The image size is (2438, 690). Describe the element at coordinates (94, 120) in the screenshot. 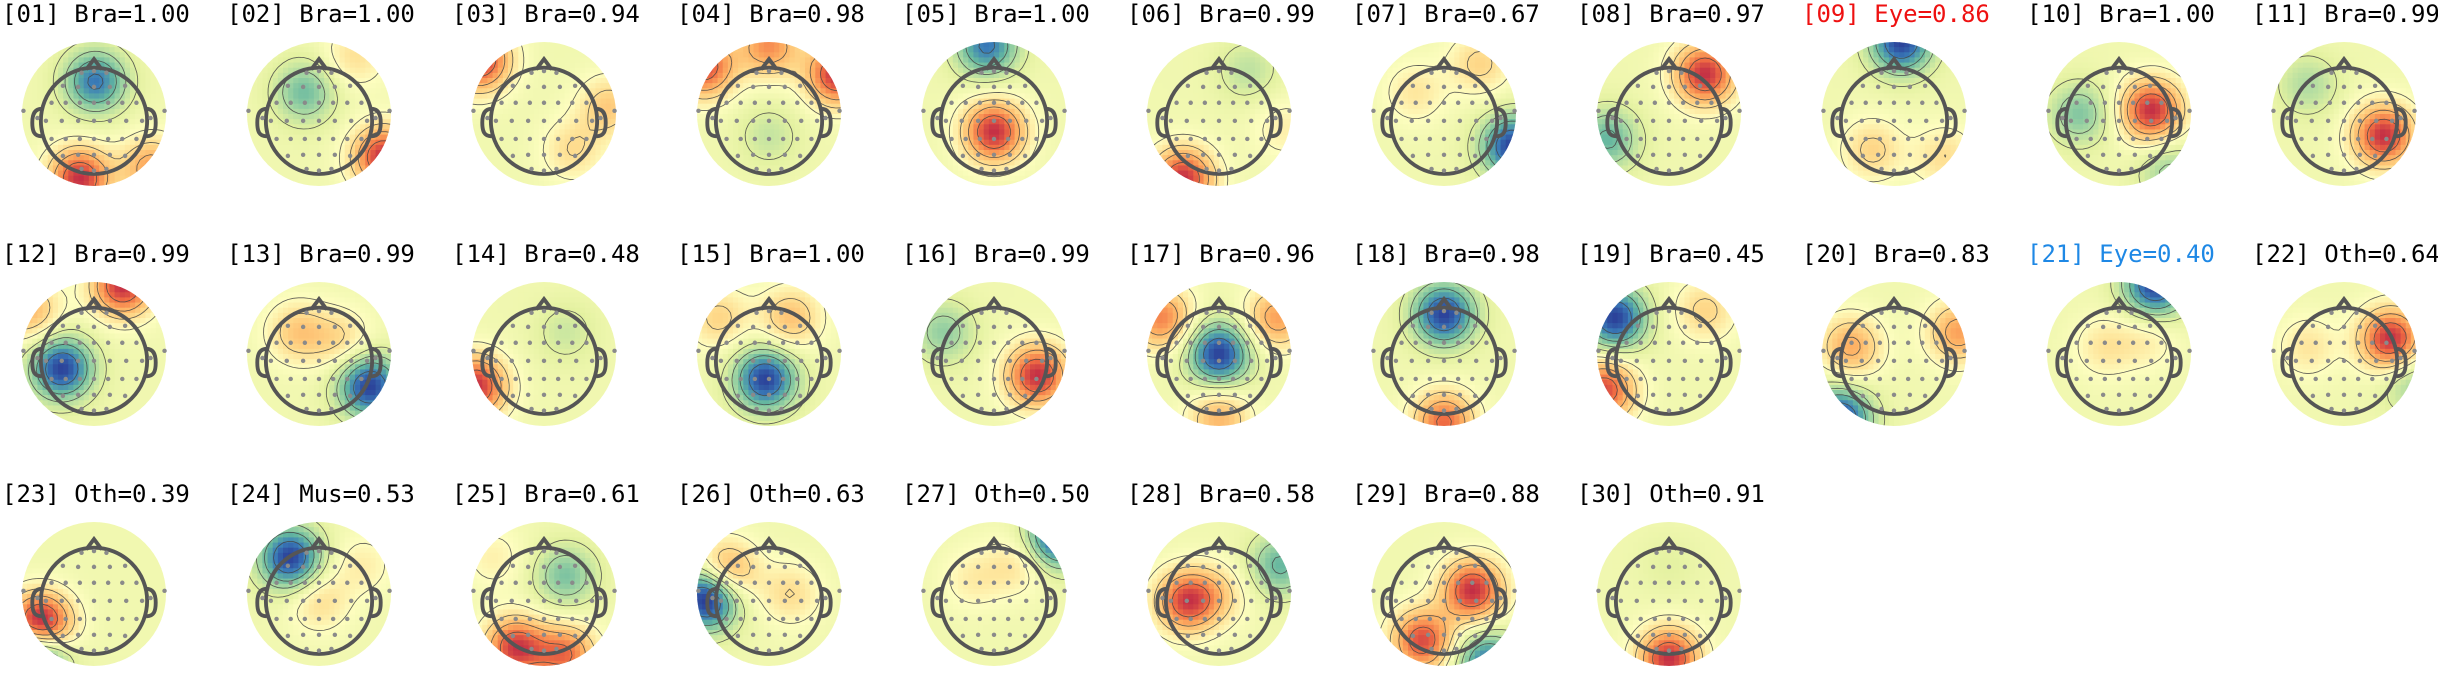

I see `sensor-array` at that location.